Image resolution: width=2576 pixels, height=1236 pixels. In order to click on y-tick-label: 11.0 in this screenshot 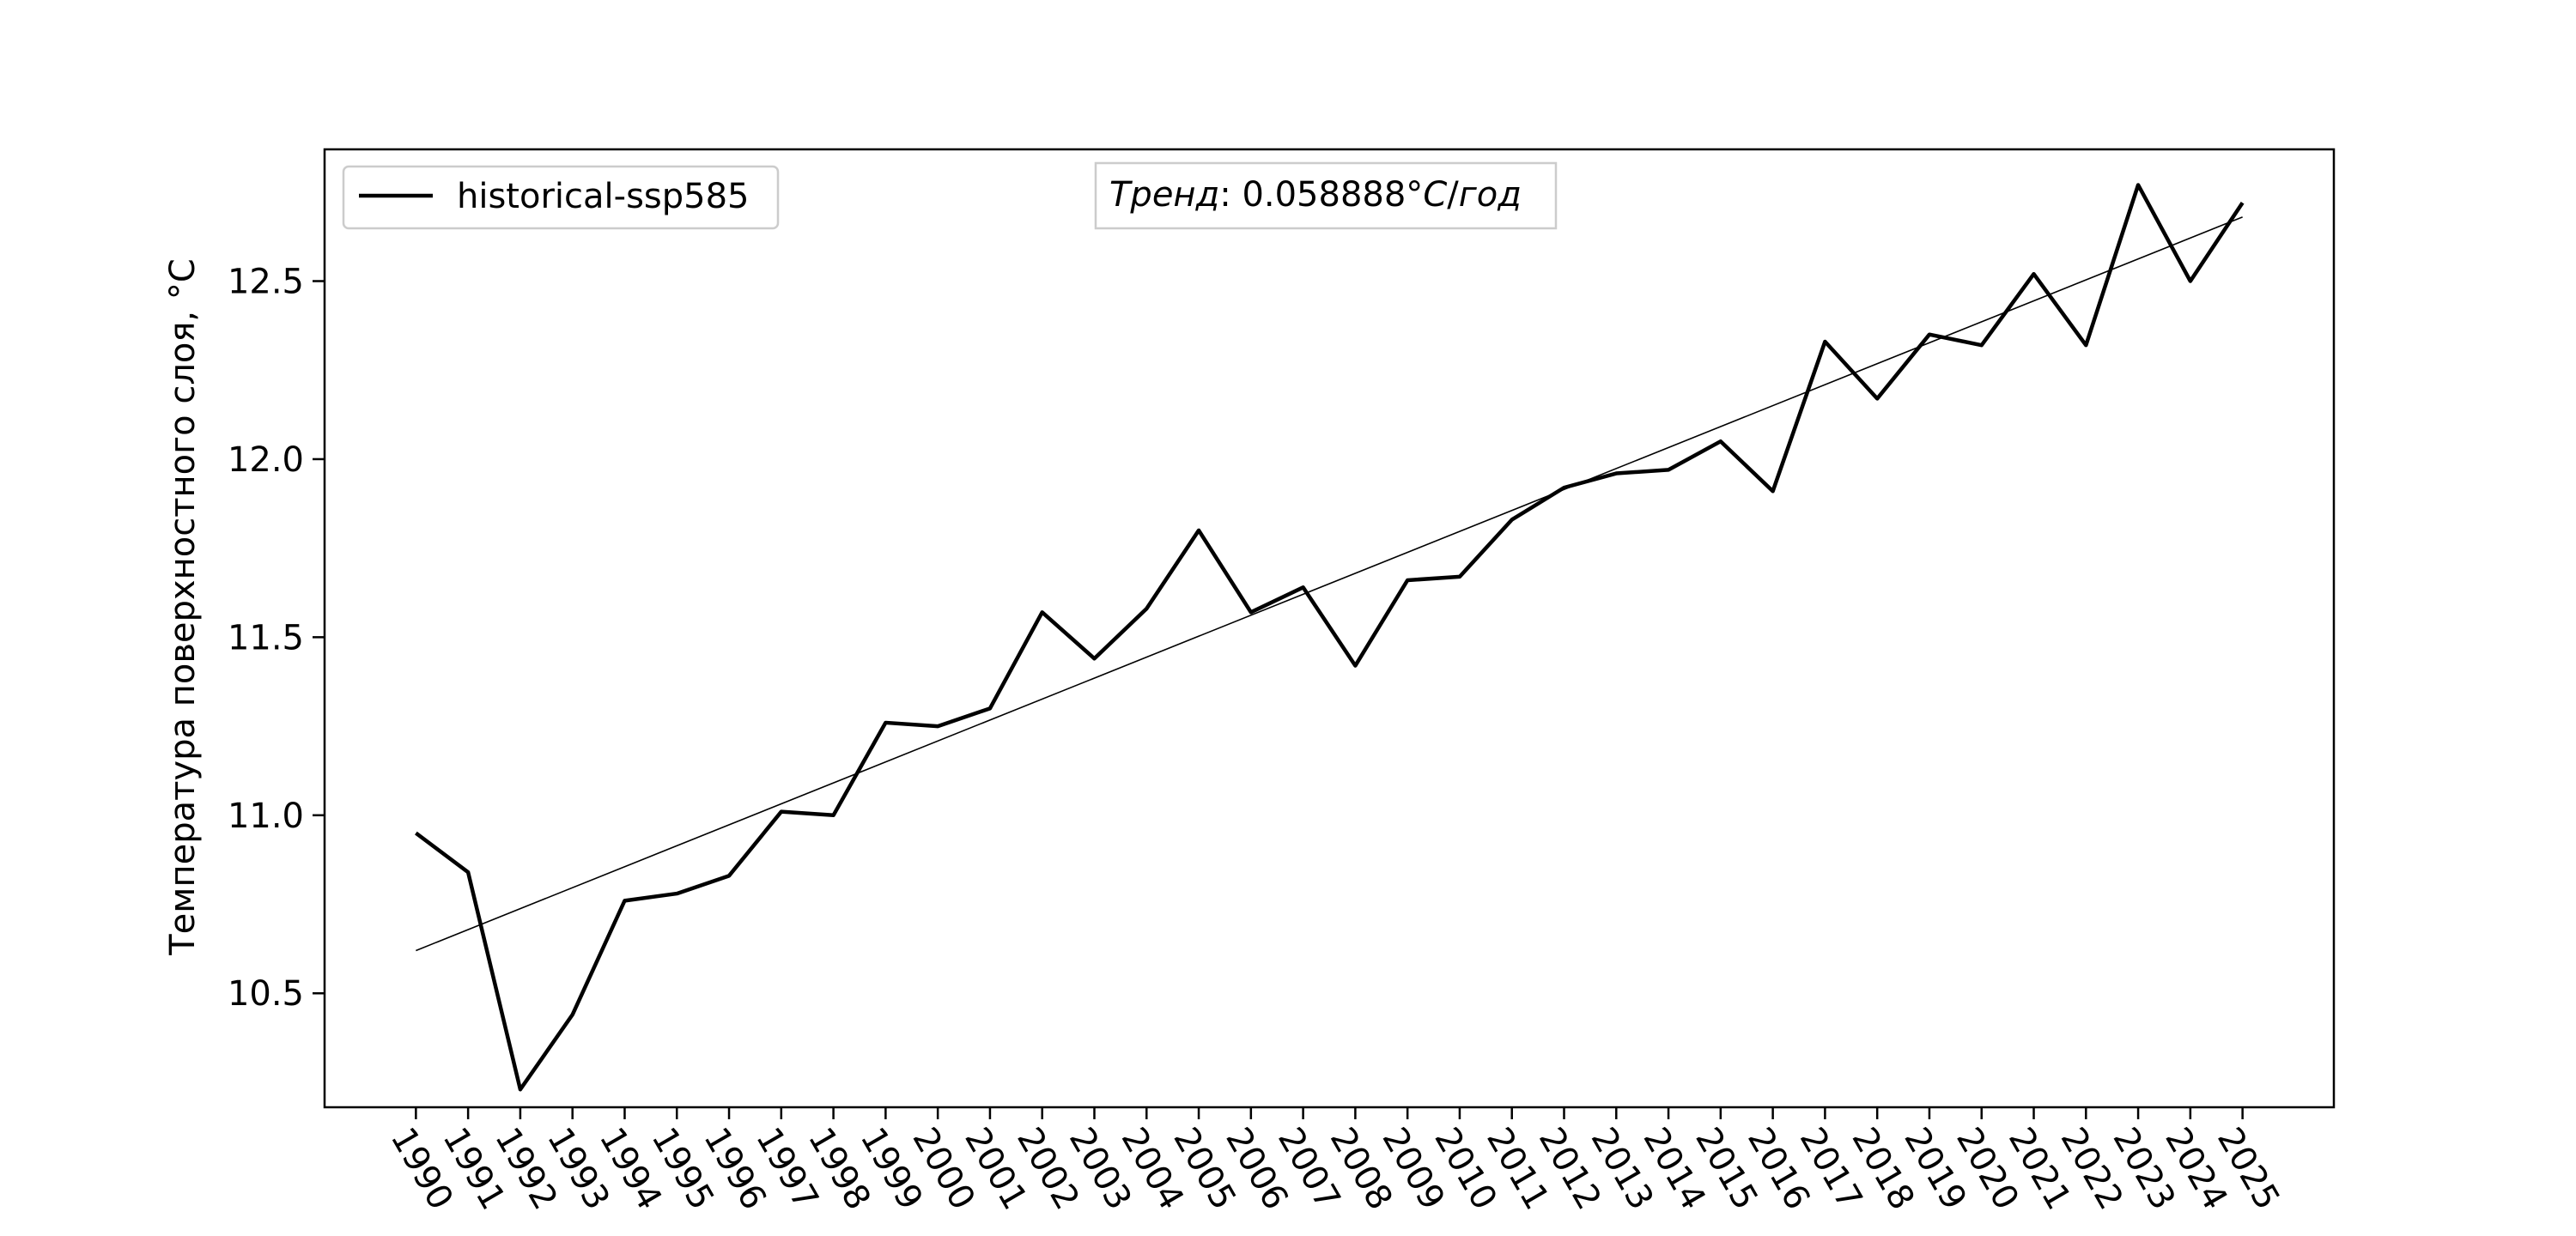, I will do `click(266, 816)`.